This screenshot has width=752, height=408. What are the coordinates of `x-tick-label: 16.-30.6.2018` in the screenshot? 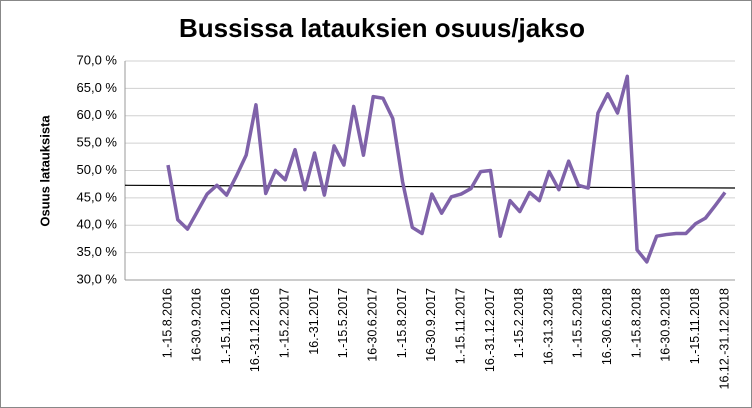 It's located at (607, 326).